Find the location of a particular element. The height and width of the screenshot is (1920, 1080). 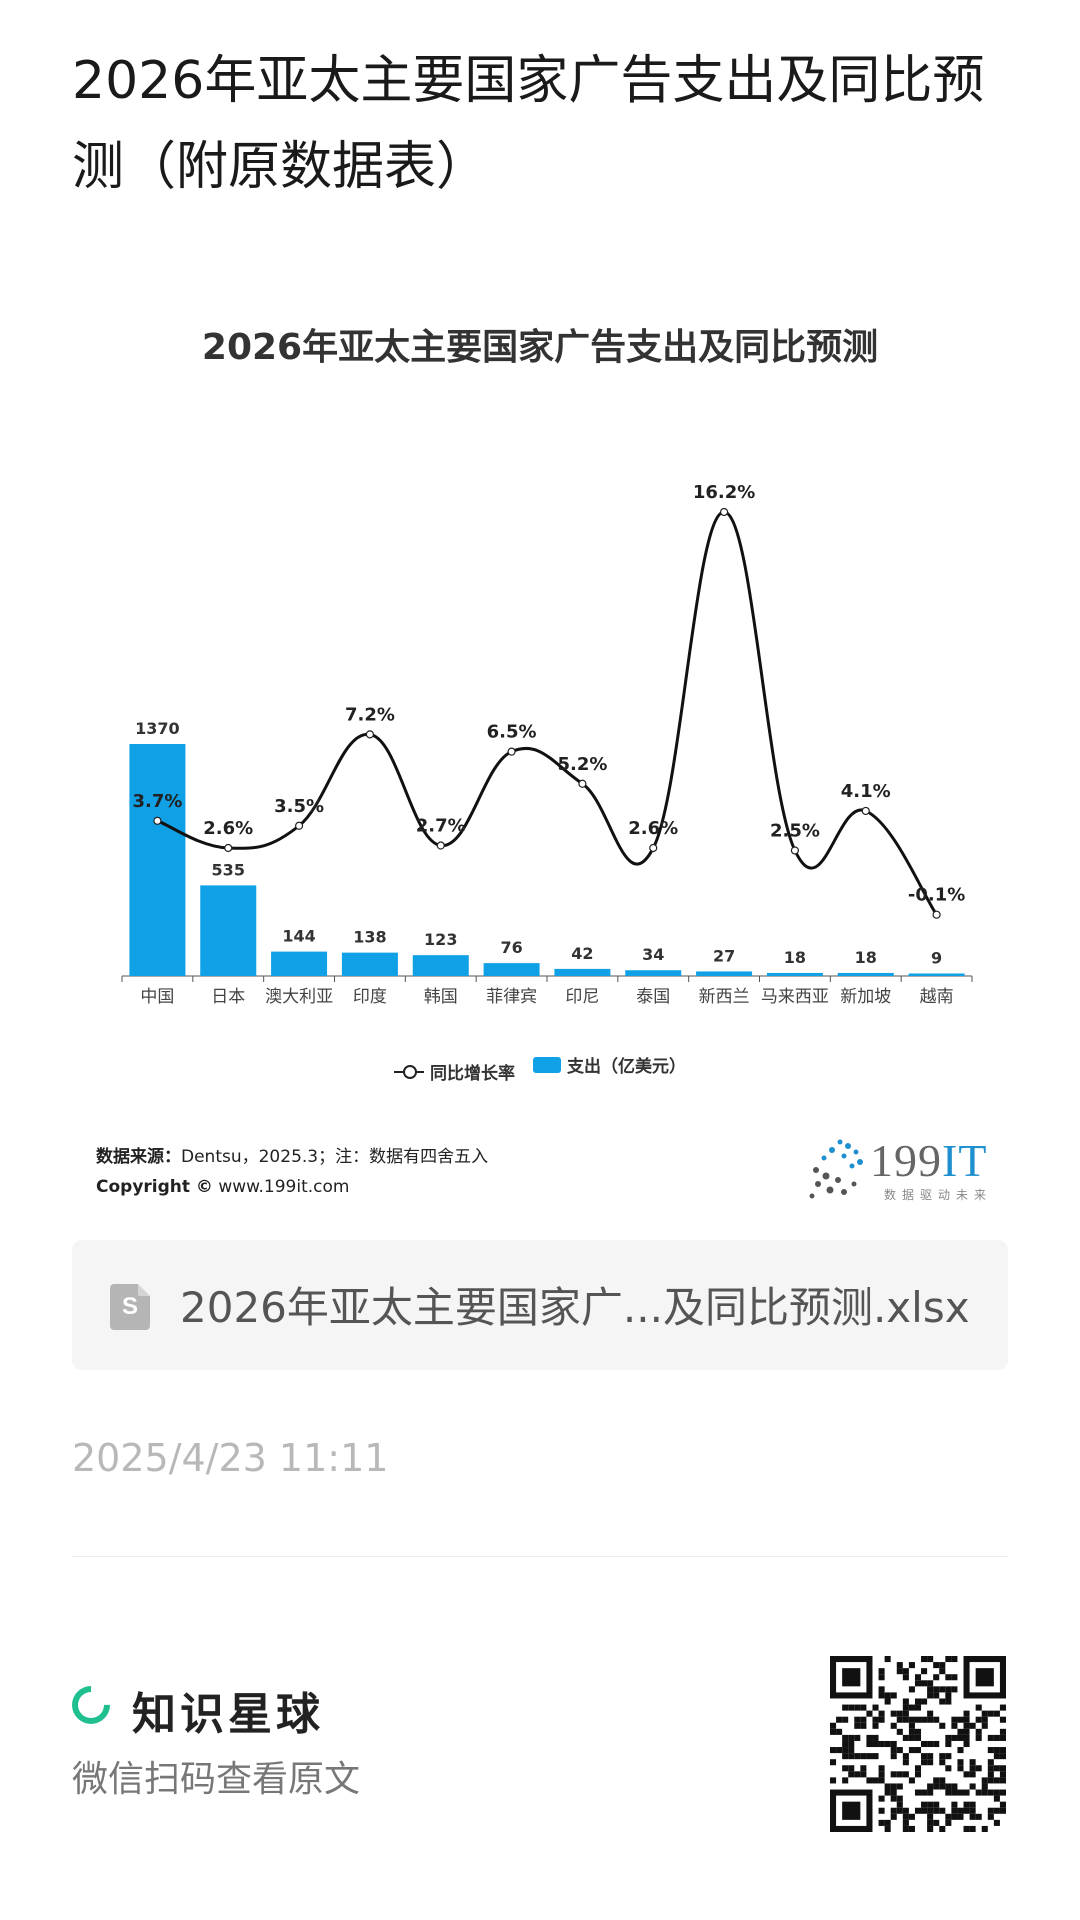

file-name: 2026年亚太主要国家广...及同比预测.xlsx is located at coordinates (575, 1307).